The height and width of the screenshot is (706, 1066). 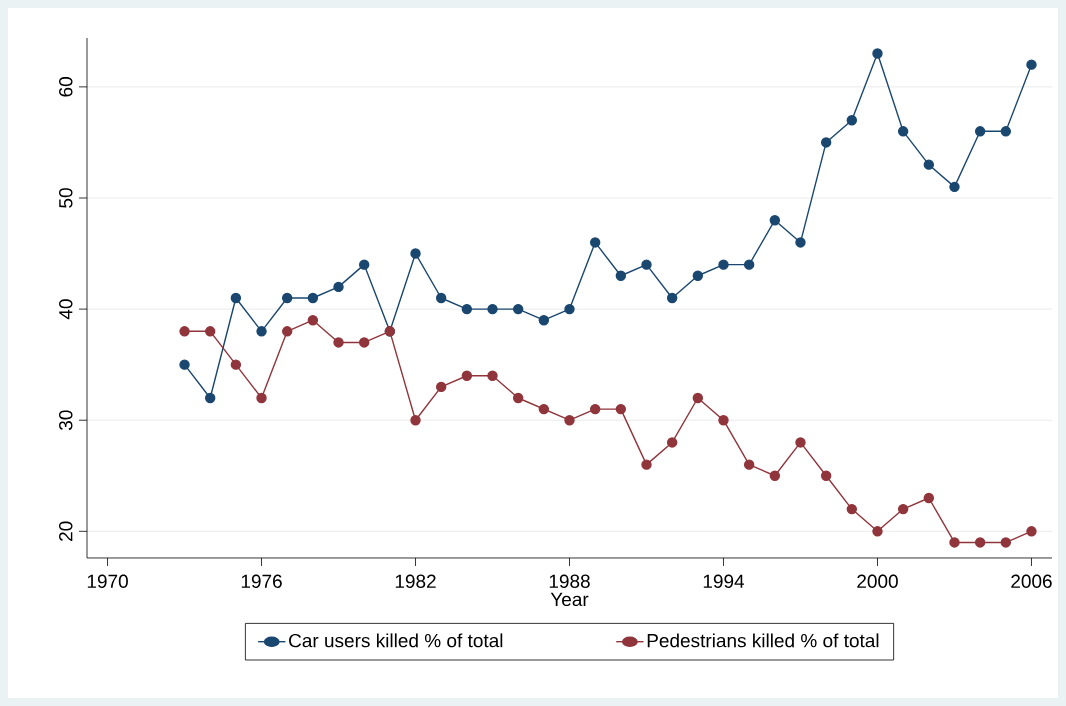 What do you see at coordinates (66, 87) in the screenshot?
I see `y-tick-label: 60` at bounding box center [66, 87].